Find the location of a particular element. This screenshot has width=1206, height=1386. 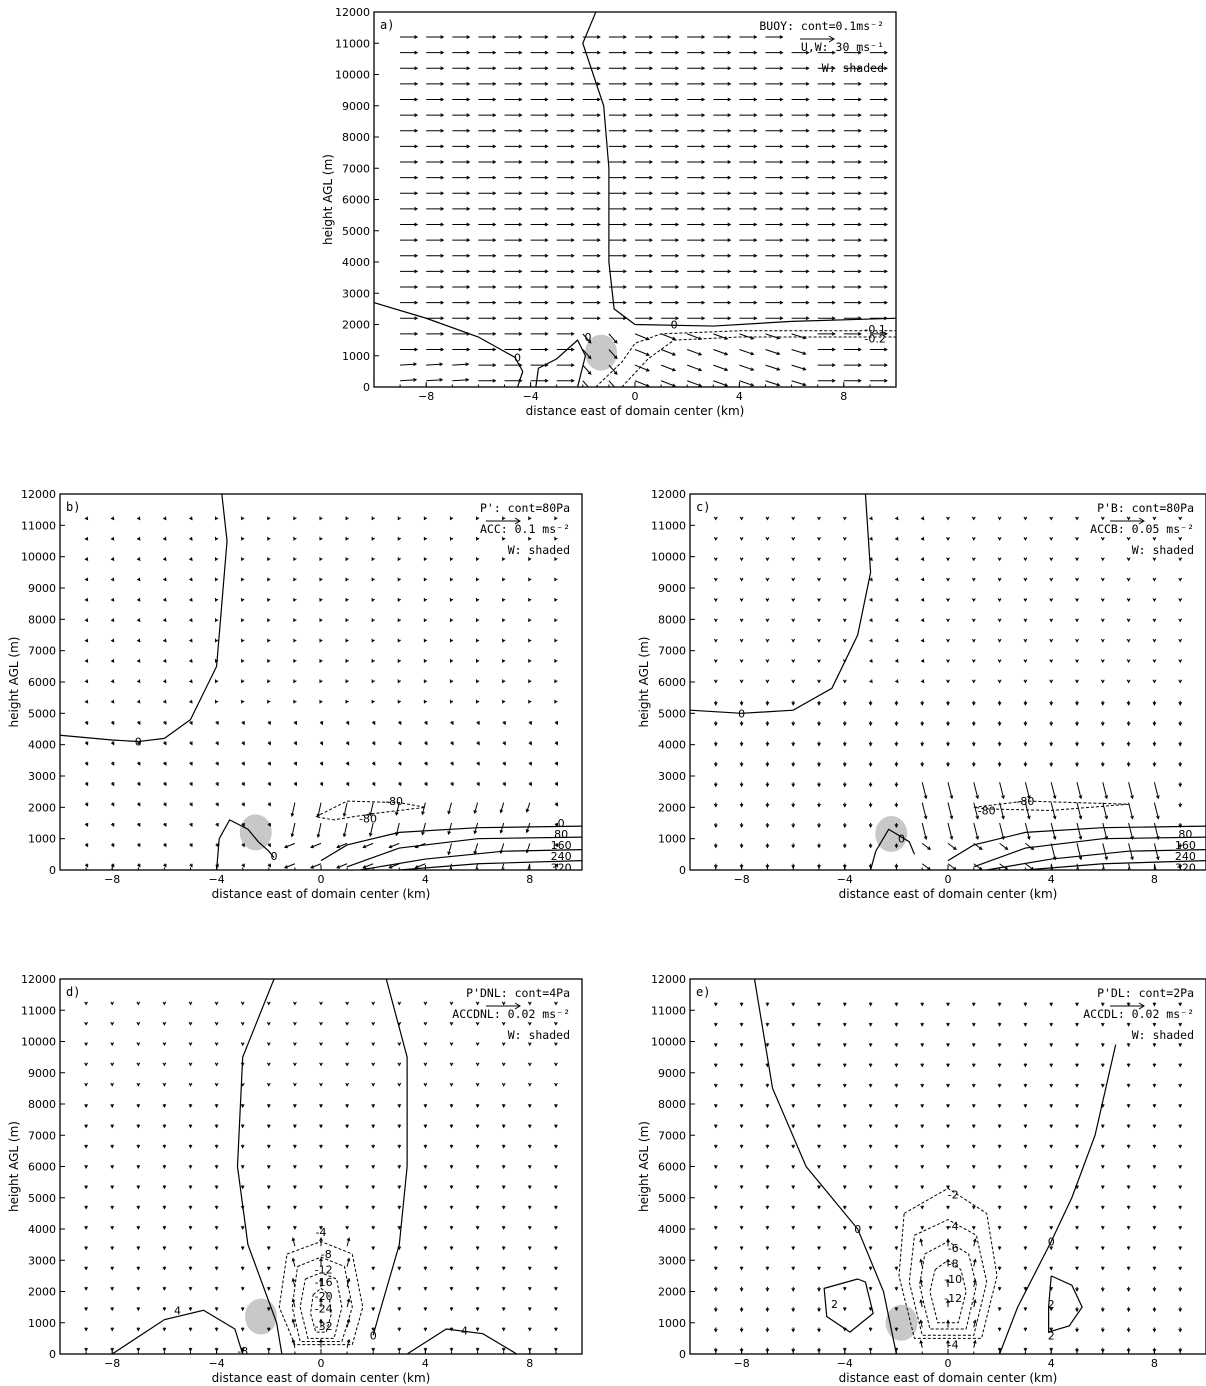

reference-vector-head is located at coordinates (1141, 1006).